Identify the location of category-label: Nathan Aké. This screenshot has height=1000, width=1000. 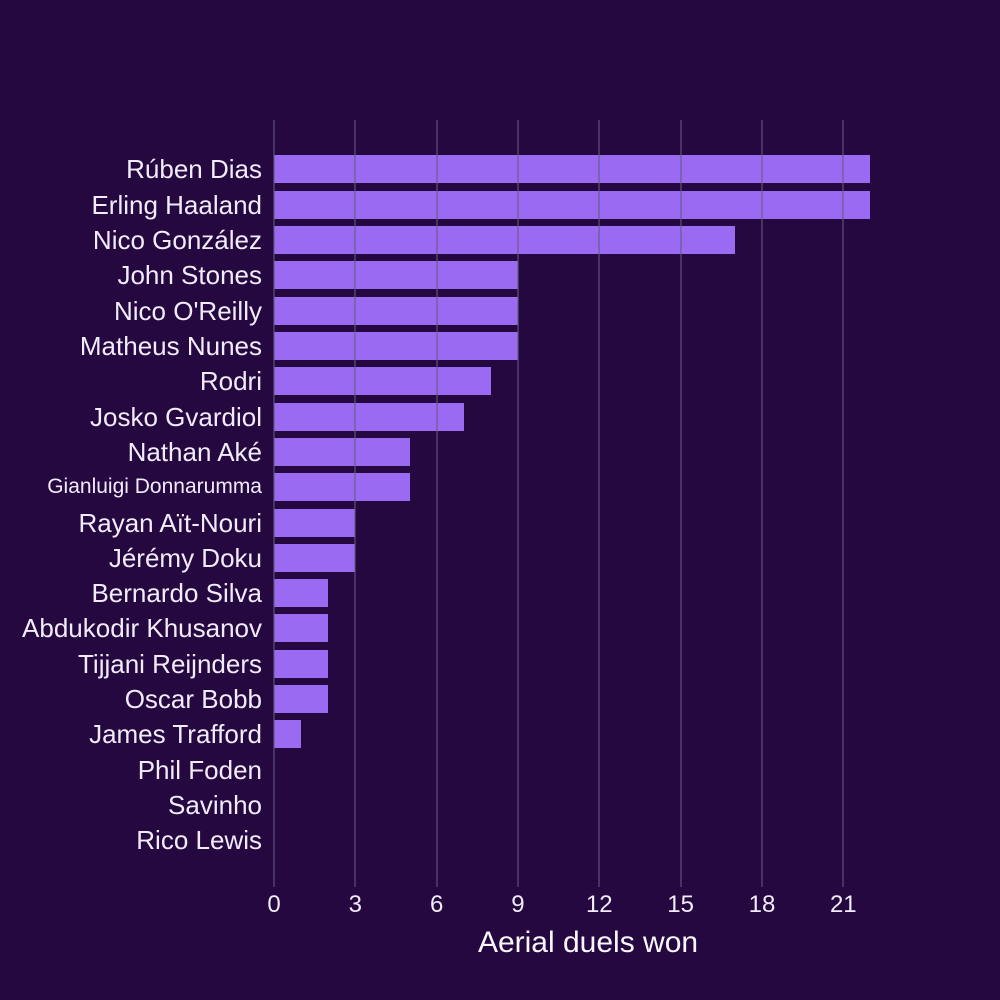
(194, 451).